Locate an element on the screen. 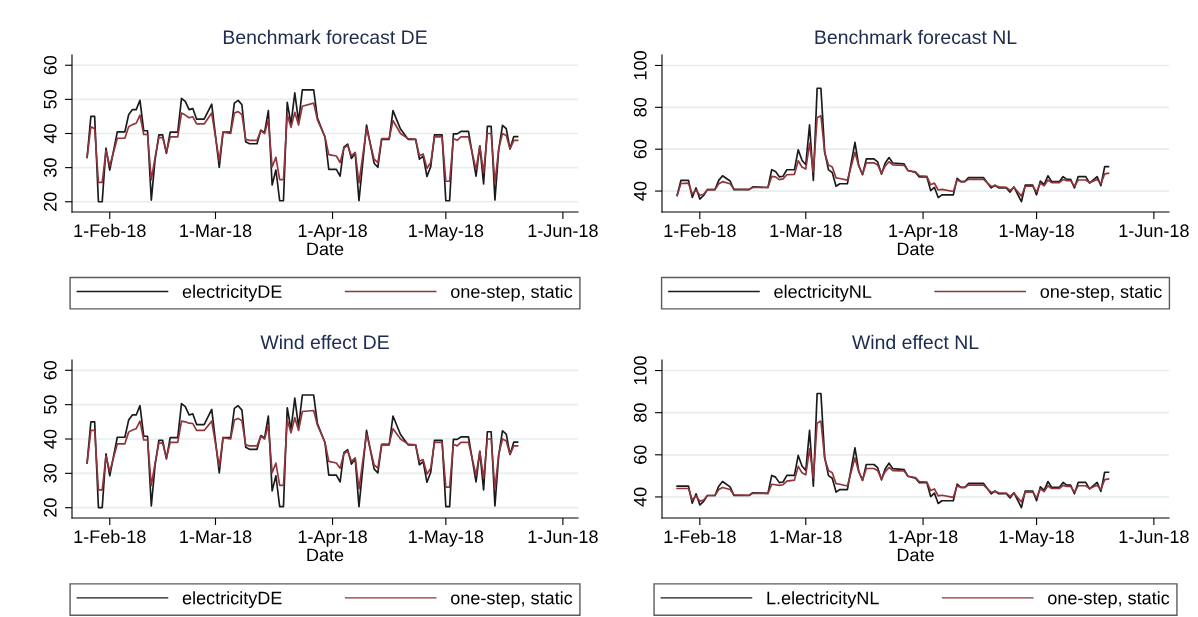 The image size is (1198, 617). legend-label: L.electricityNL is located at coordinates (823, 599).